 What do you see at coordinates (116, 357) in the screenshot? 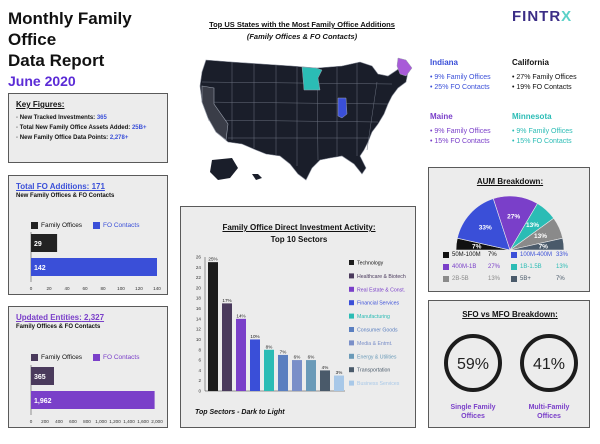
I see `legend-fo-contacts: FO Contacts` at bounding box center [116, 357].